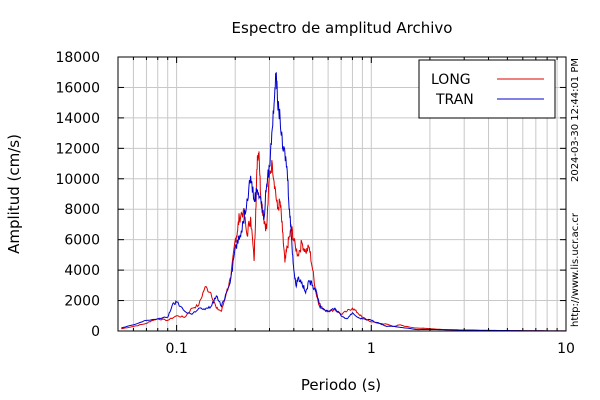 The width and height of the screenshot is (600, 400). What do you see at coordinates (566, 349) in the screenshot?
I see `x-tick-label: 10` at bounding box center [566, 349].